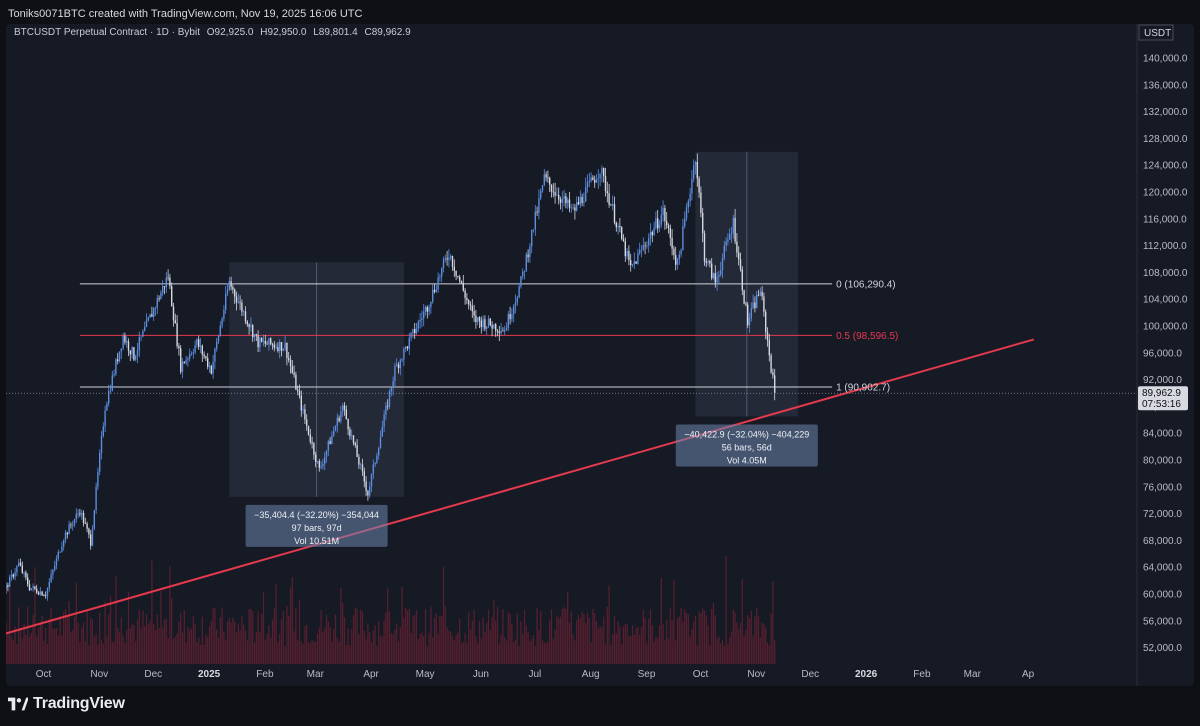 The height and width of the screenshot is (726, 1200). What do you see at coordinates (866, 674) in the screenshot?
I see `x-tick-label: 2026` at bounding box center [866, 674].